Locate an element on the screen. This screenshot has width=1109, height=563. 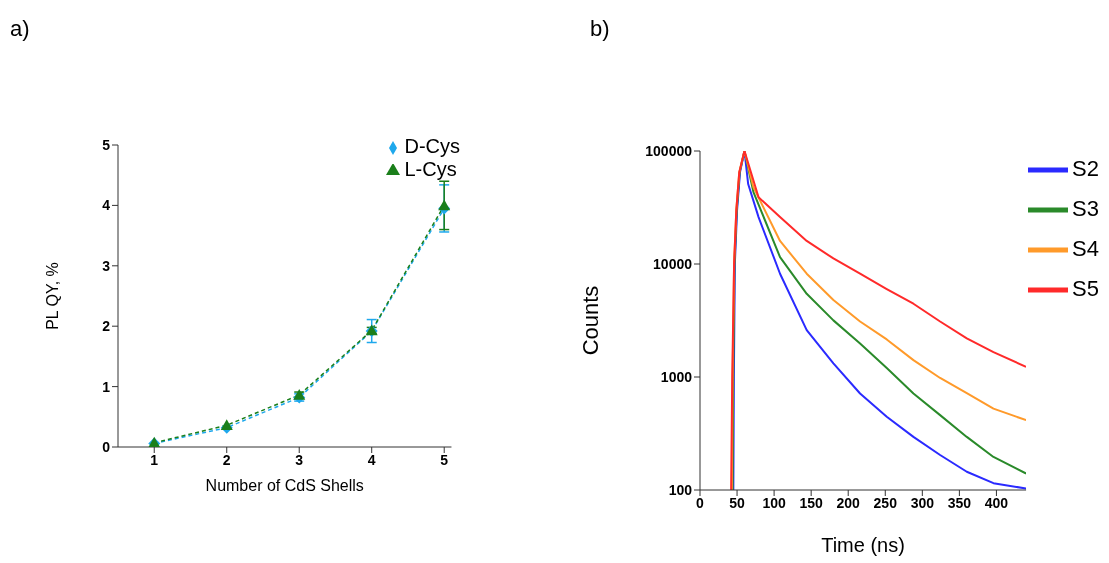
y-tick-label: 1000 is located at coordinates (676, 376).